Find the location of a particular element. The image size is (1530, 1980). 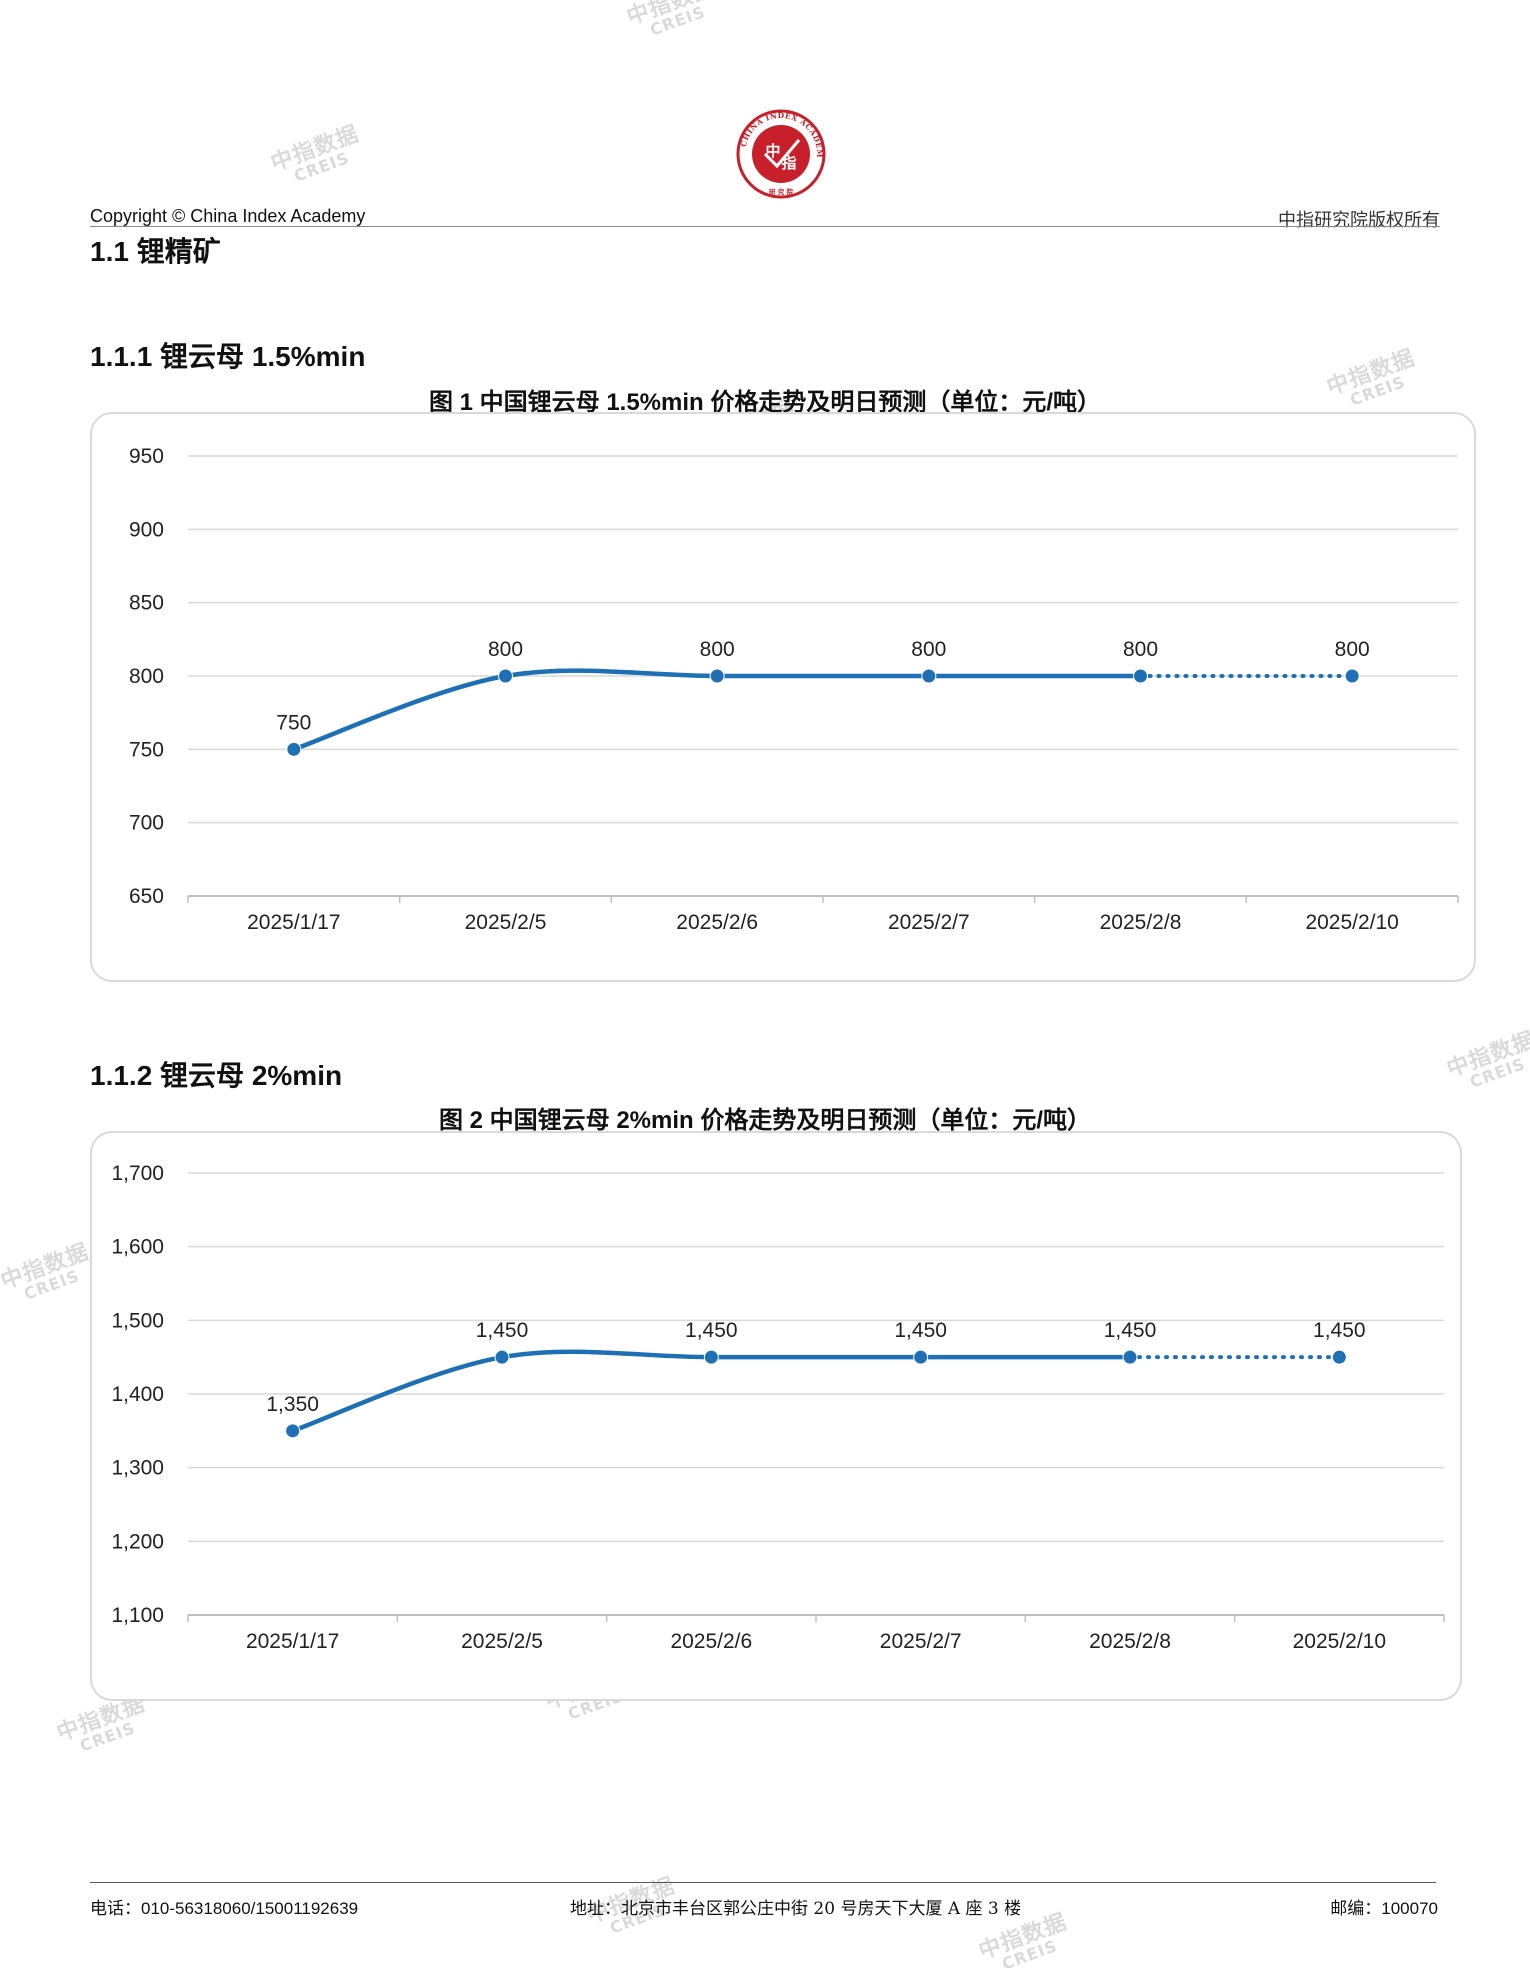

section-title-1-1: 1.1 锂精矿 is located at coordinates (155, 251).